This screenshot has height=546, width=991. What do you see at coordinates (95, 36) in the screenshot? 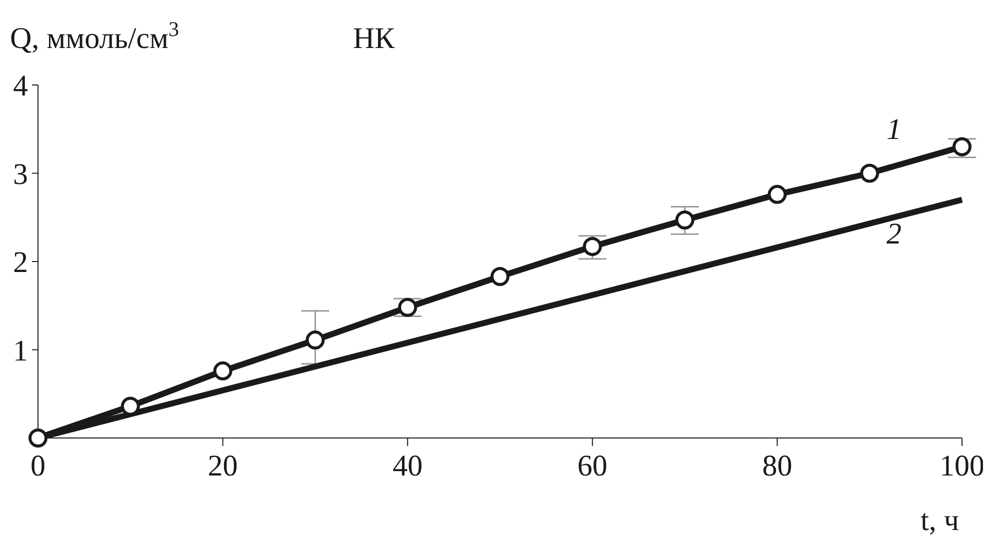
I see `y-axis-title: Q, ммоль/см$^{3}$` at bounding box center [95, 36].